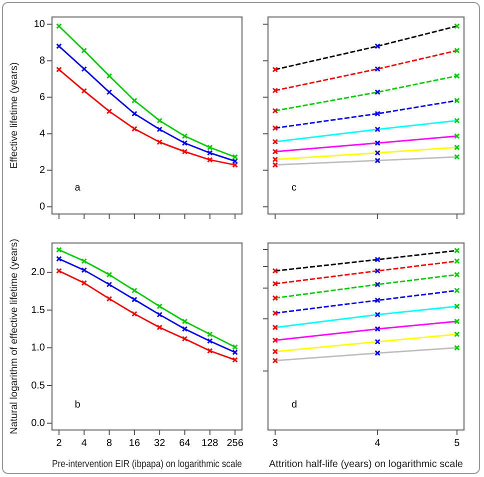 This screenshot has width=484, height=477. I want to click on x-tick-label: 128, so click(210, 443).